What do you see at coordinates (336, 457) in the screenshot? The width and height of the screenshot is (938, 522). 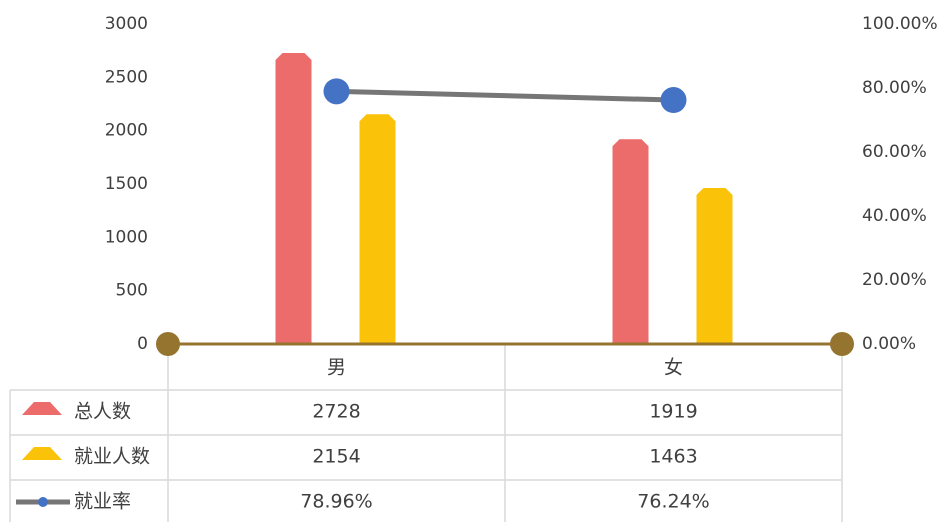 I see `table-cell: 2154` at bounding box center [336, 457].